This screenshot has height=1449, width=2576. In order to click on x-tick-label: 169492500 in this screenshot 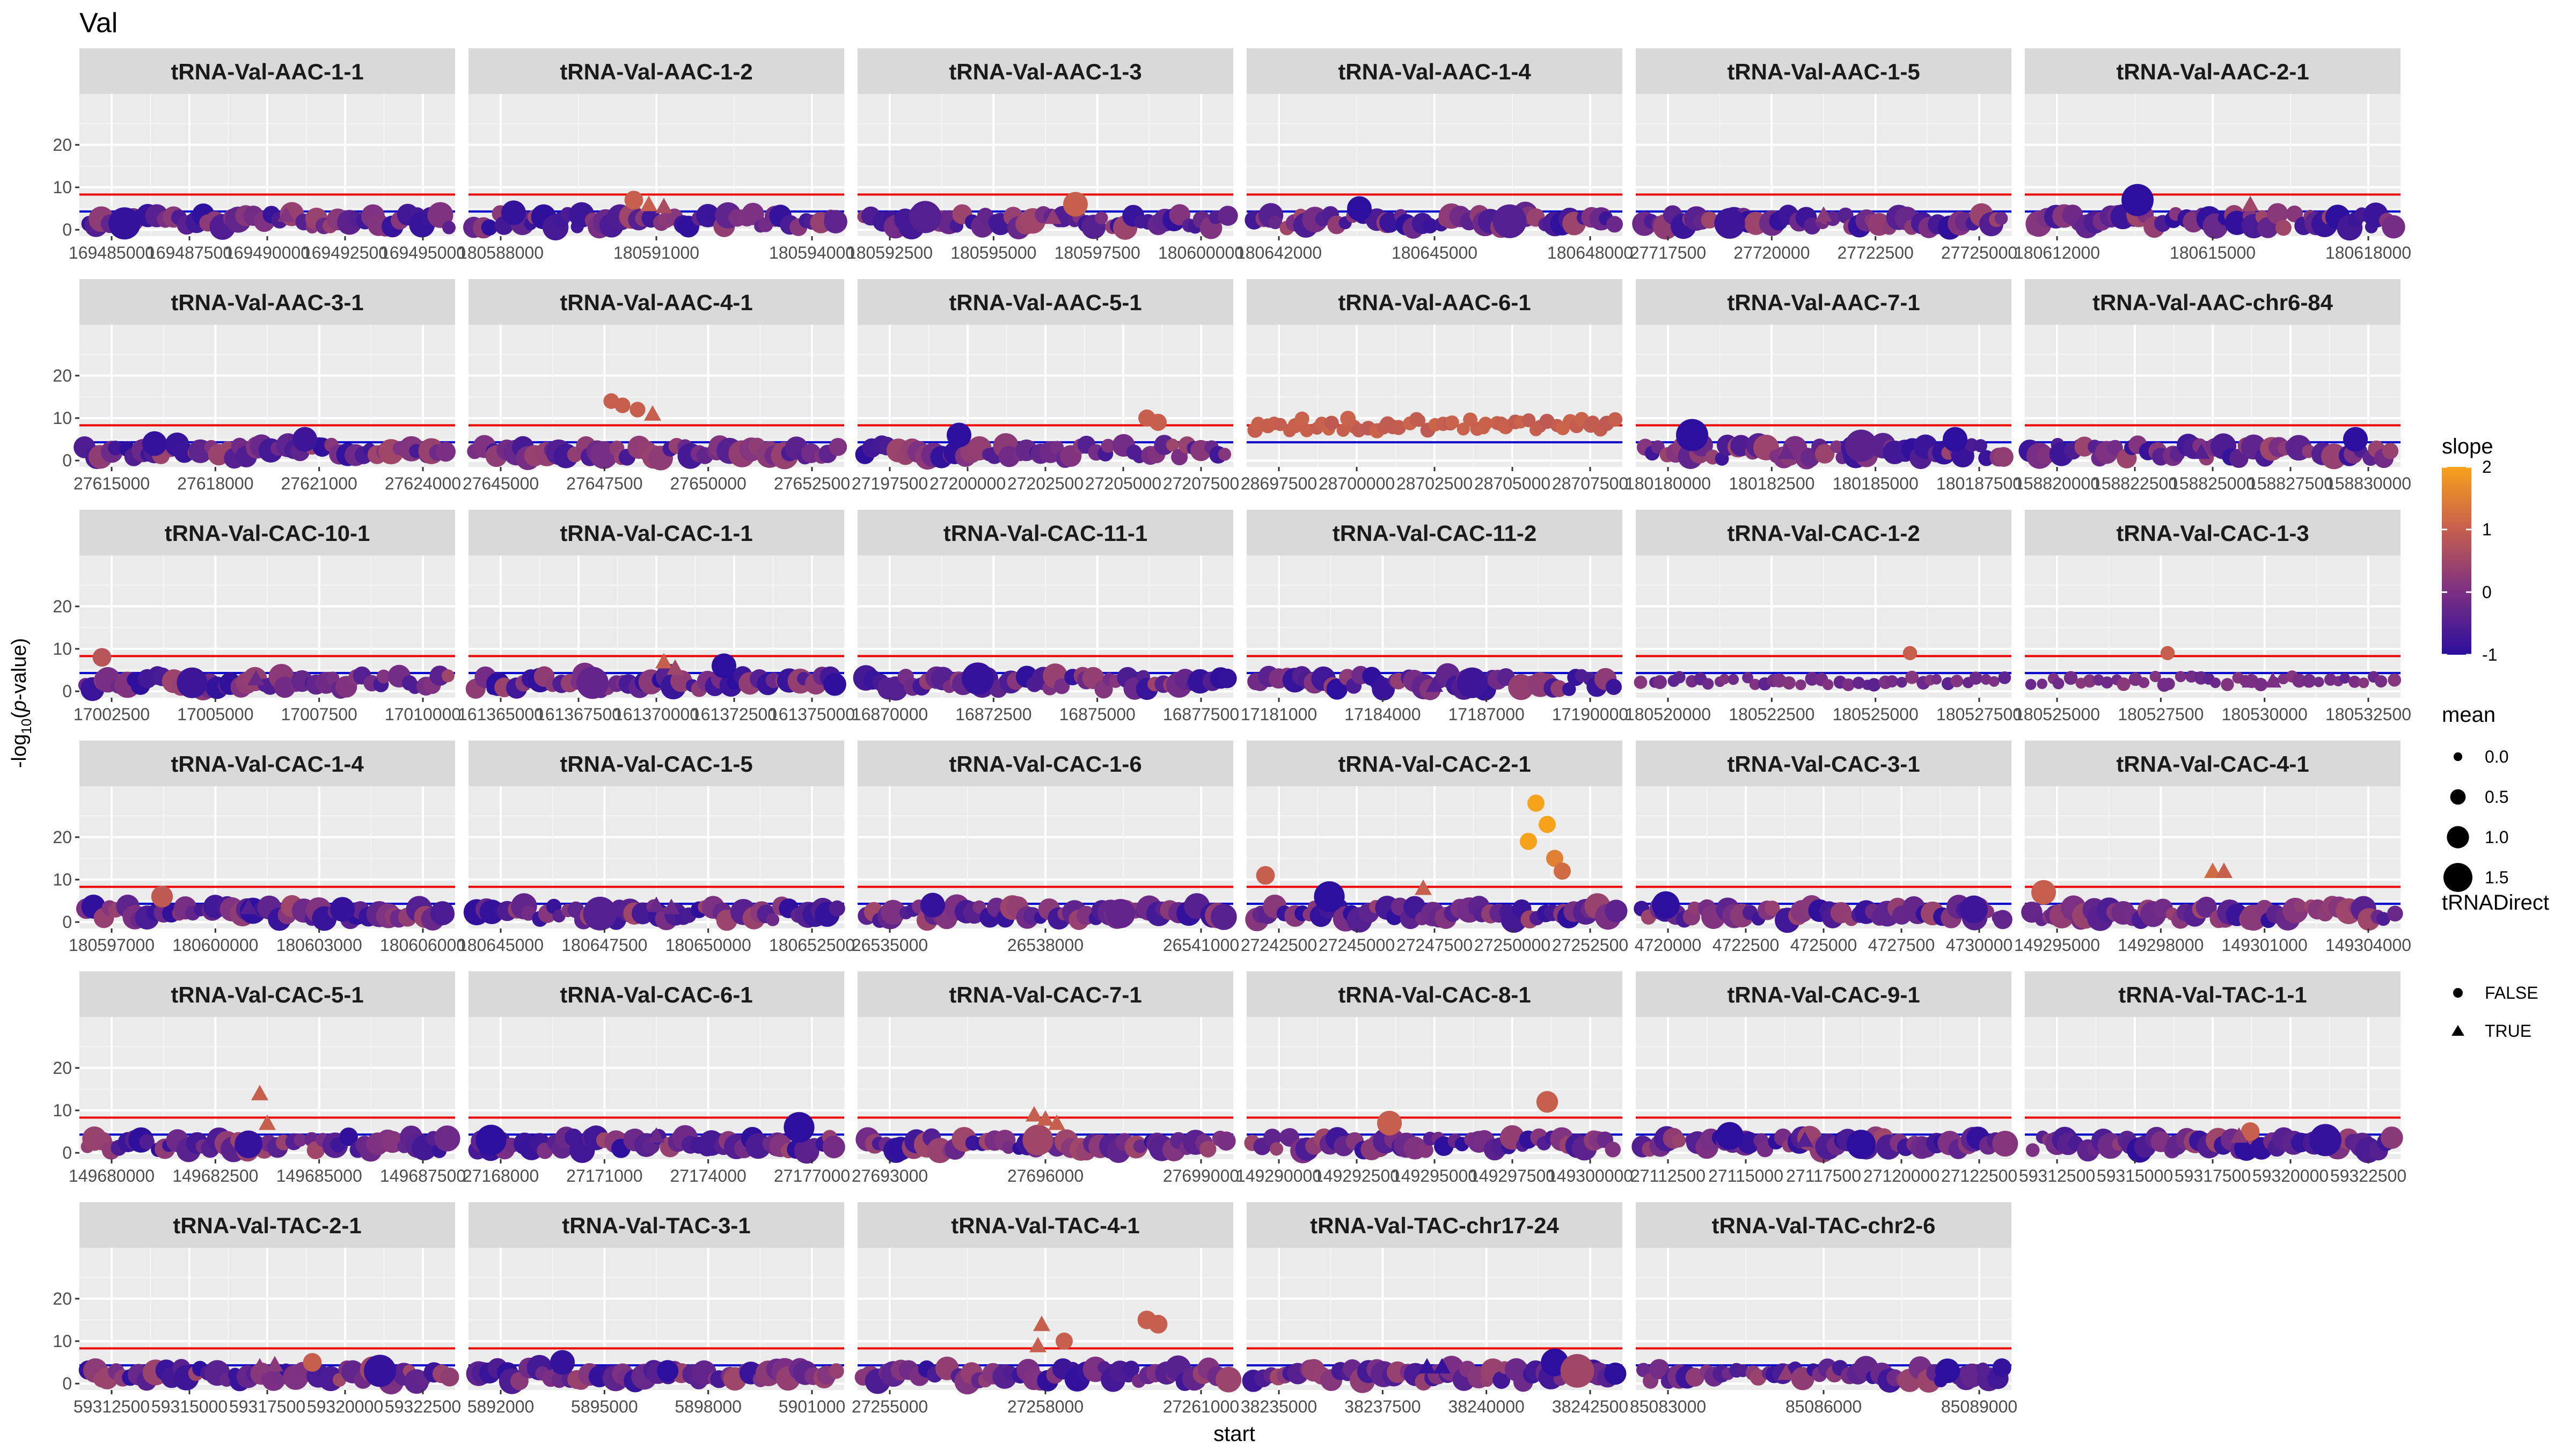, I will do `click(345, 252)`.